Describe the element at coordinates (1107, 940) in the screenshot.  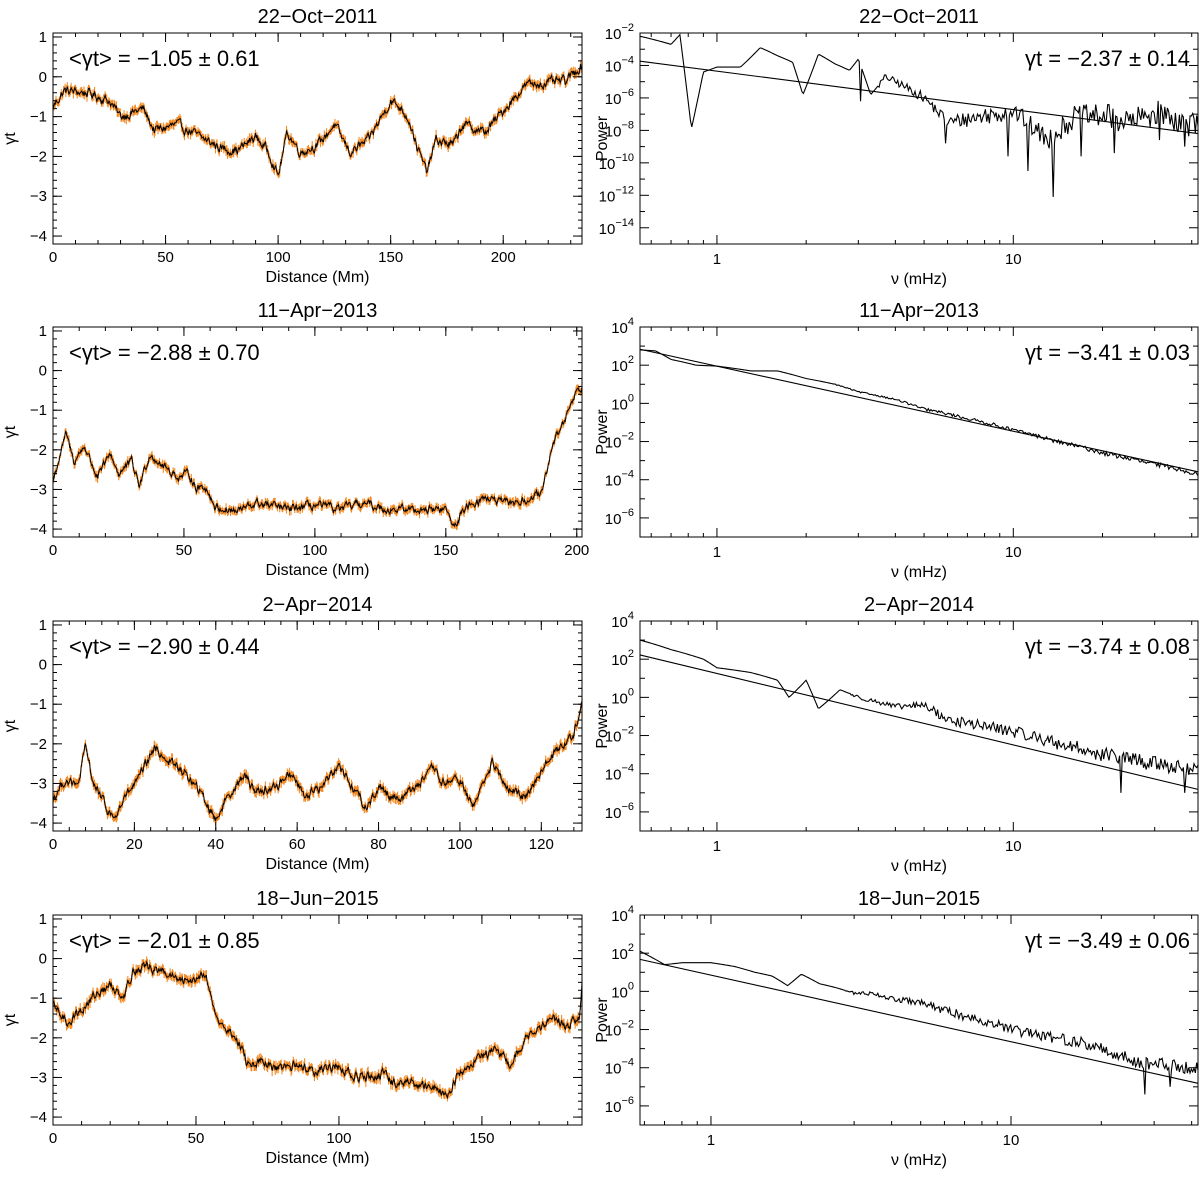
I see `gamma-fit-annotation: γt = −3.49 ± 0.06` at that location.